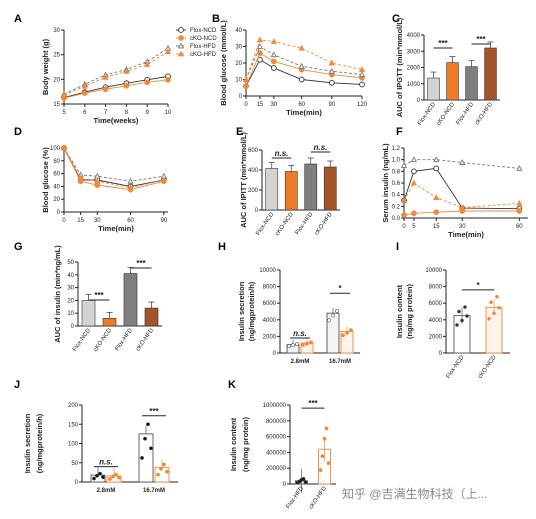  I want to click on y-axis-label: AUC of IPGTT (min*mmol/L), so click(399, 67).